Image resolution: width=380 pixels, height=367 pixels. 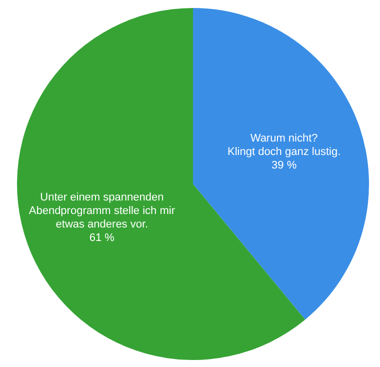 What do you see at coordinates (284, 145) in the screenshot?
I see `slice-label: Warum nicht? Klingt doch ganz lustig.` at bounding box center [284, 145].